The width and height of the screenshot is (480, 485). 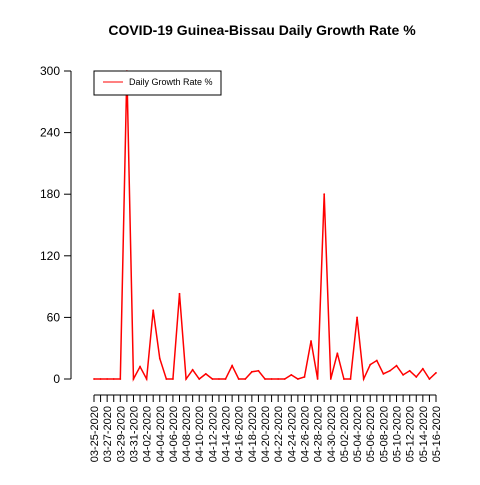 What do you see at coordinates (332, 434) in the screenshot?
I see `x-tick-label: 04-30-2020` at bounding box center [332, 434].